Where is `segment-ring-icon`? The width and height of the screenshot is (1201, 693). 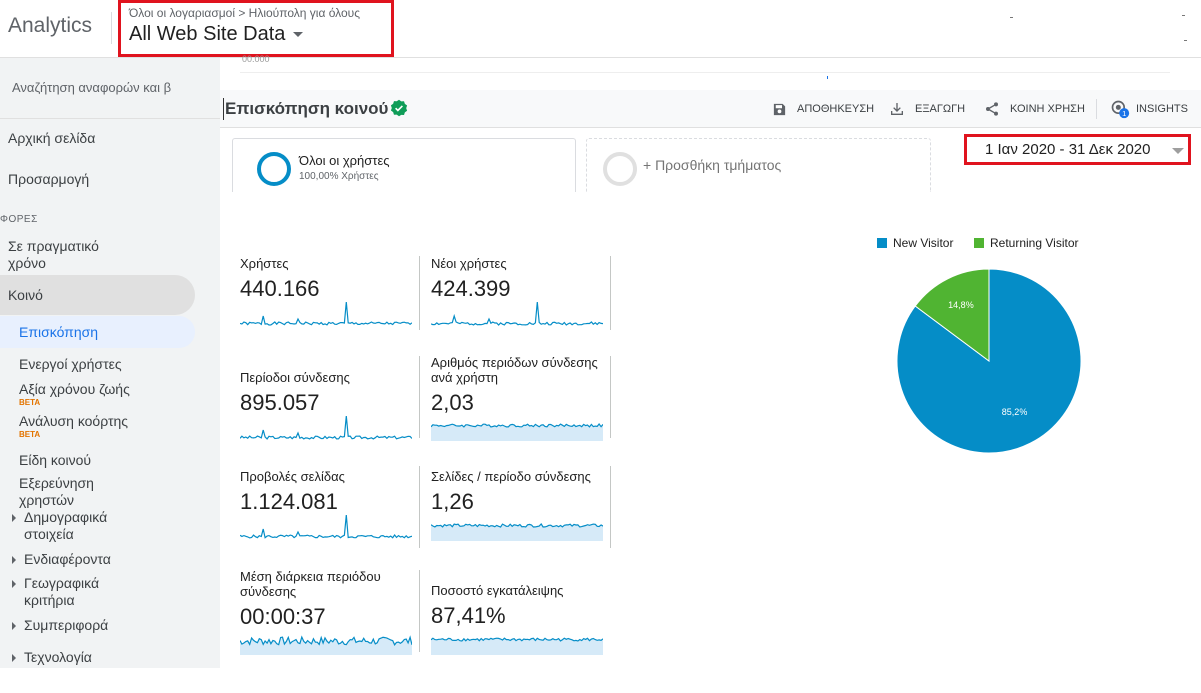 segment-ring-icon is located at coordinates (274, 169).